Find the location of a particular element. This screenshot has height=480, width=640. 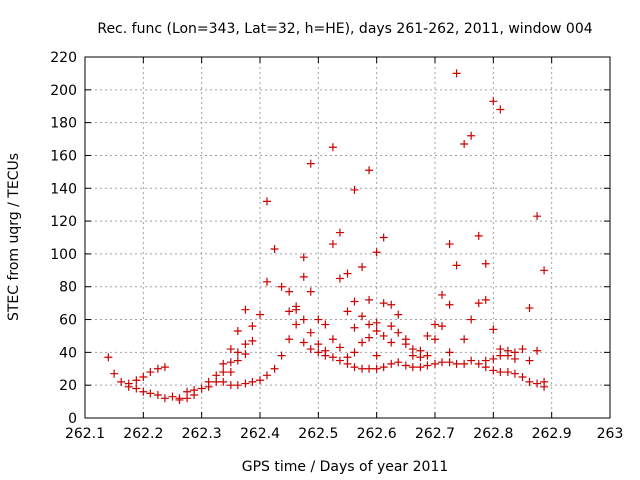

x-tick-label: 262.2 is located at coordinates (143, 434).